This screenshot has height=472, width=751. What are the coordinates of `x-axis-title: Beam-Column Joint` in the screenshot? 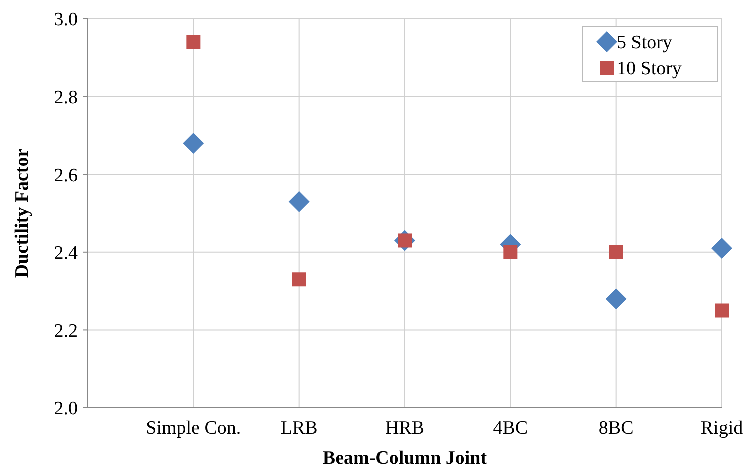 It's located at (405, 458).